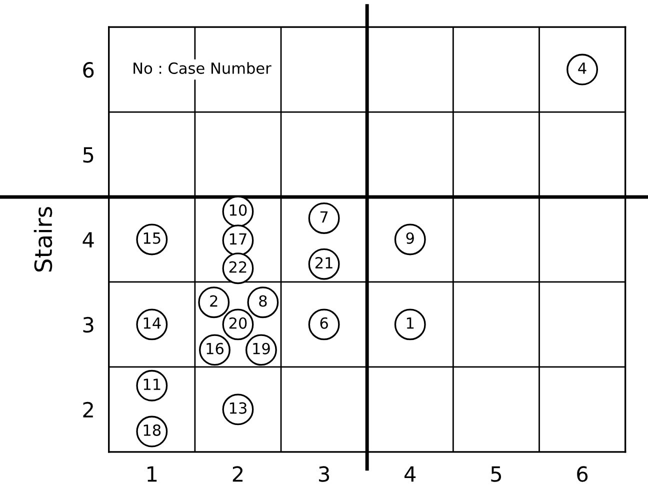  I want to click on annotation: 4, so click(582, 68).